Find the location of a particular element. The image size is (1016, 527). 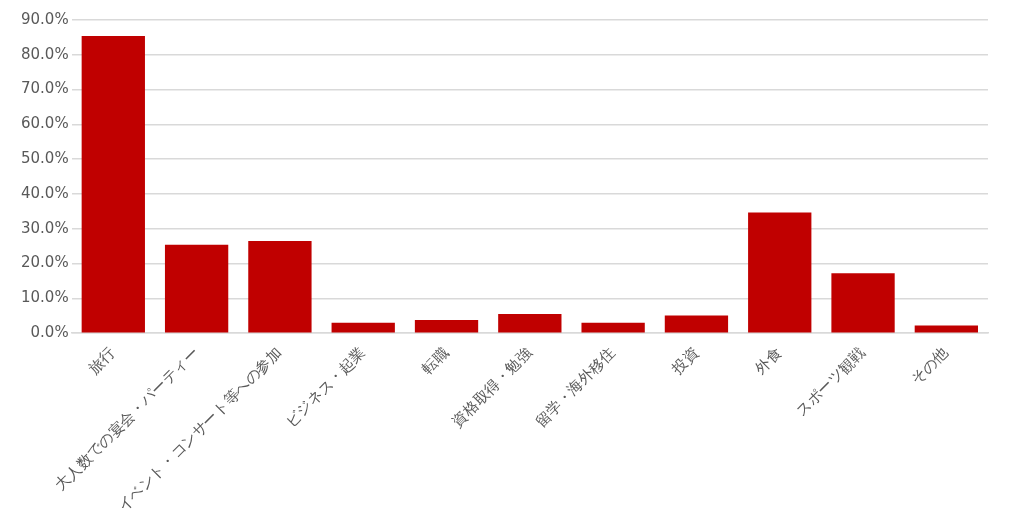

x-tick-label: ビジネス・起業 is located at coordinates (325, 387).